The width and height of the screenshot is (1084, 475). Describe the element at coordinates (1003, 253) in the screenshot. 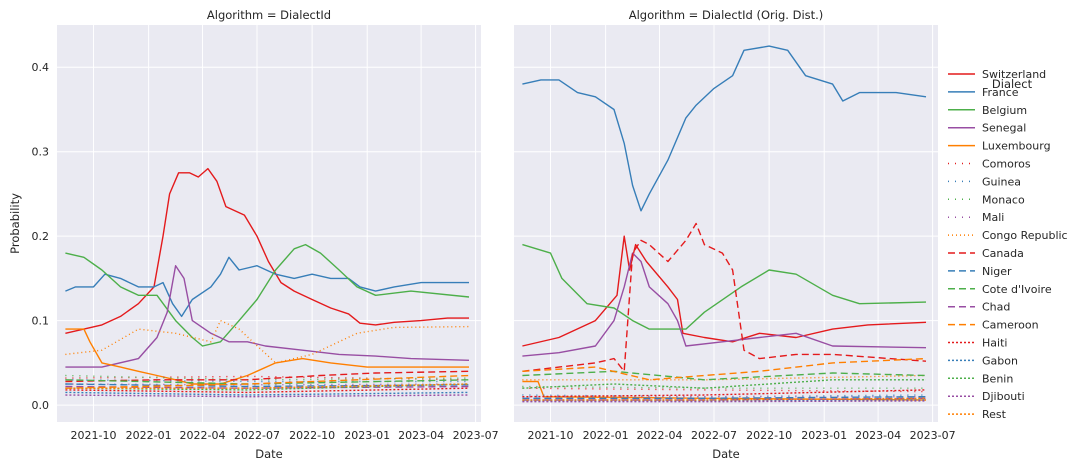

I see `legend-label: Canada` at that location.